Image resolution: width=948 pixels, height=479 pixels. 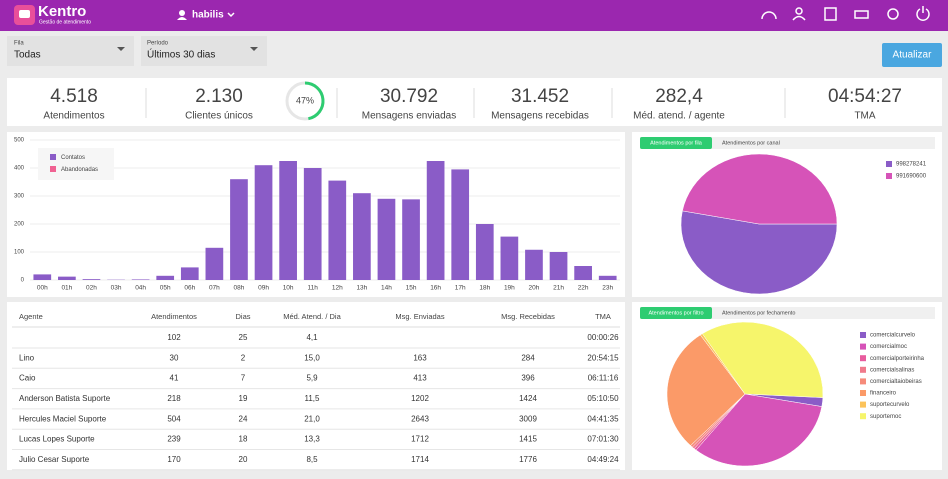 I want to click on table-cell: 218, so click(x=174, y=398).